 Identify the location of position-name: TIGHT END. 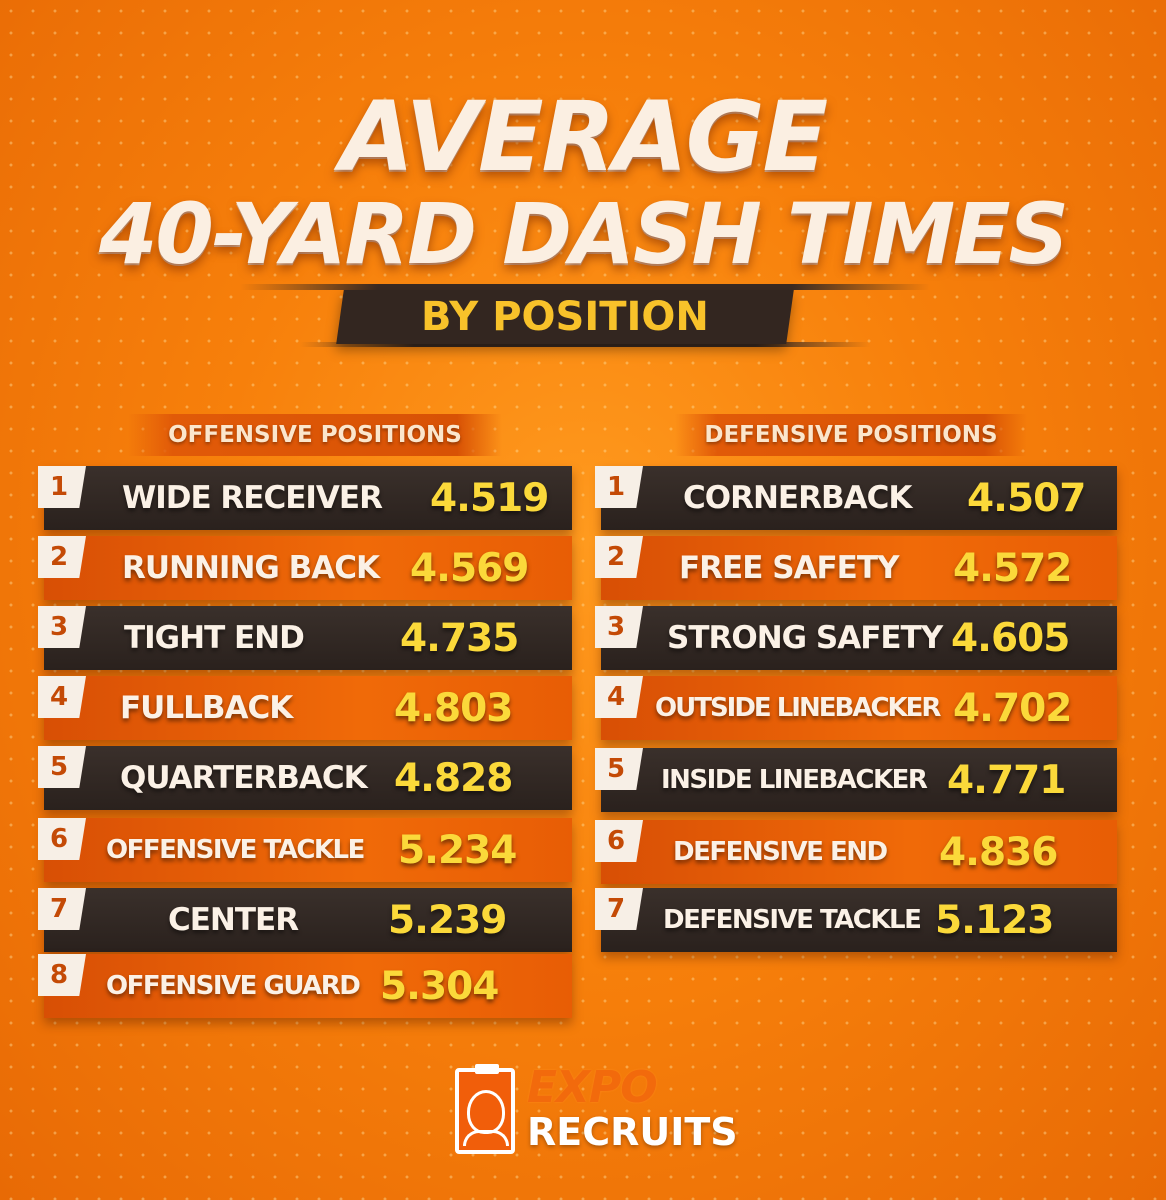
(214, 638).